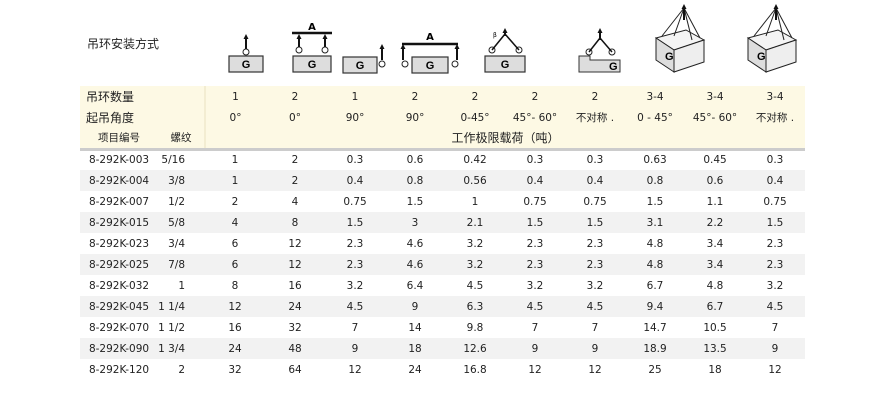 The width and height of the screenshot is (875, 418). Describe the element at coordinates (182, 306) in the screenshot. I see `thread-size: 1 1/4` at that location.